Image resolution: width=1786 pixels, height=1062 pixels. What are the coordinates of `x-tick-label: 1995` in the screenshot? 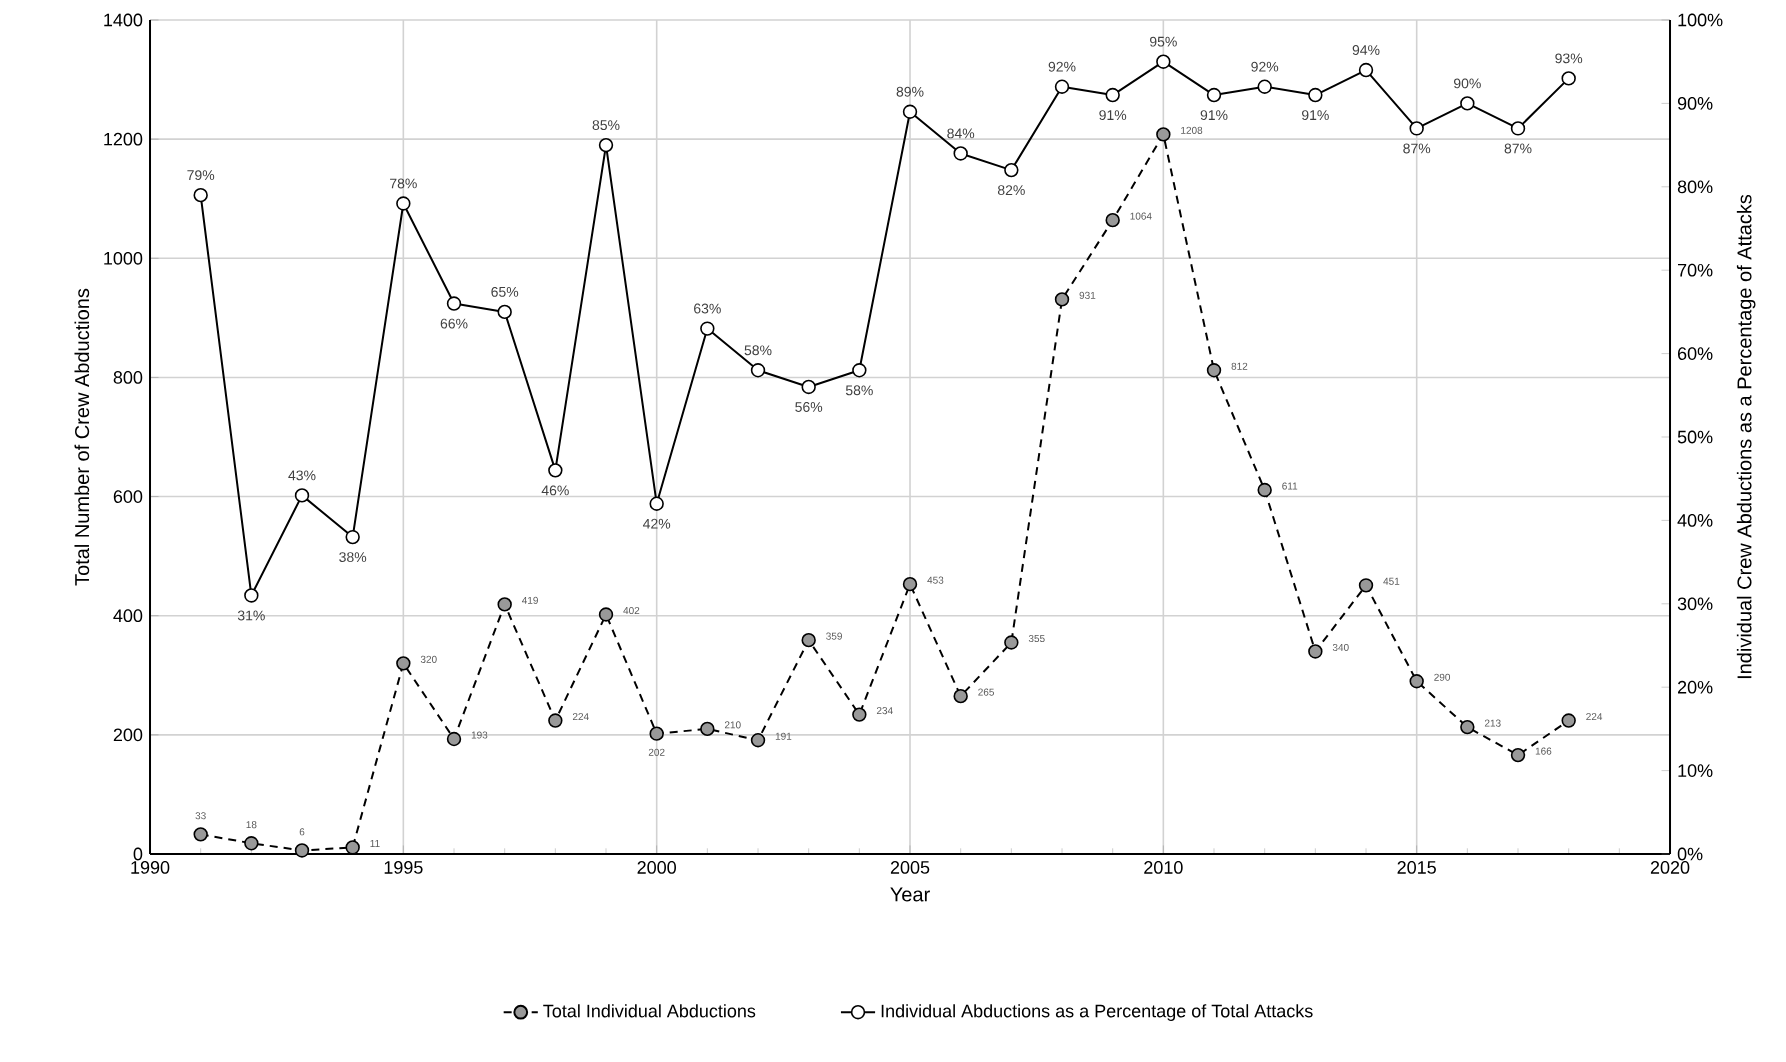 It's located at (403, 867).